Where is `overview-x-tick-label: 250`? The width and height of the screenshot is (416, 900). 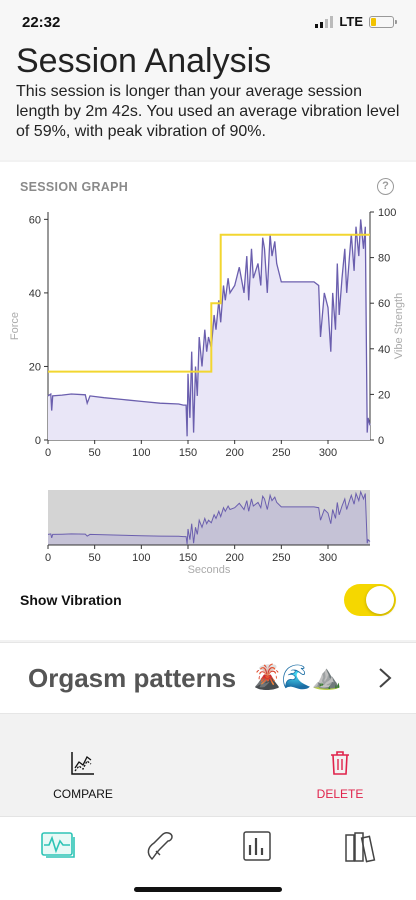 overview-x-tick-label: 250 is located at coordinates (281, 558).